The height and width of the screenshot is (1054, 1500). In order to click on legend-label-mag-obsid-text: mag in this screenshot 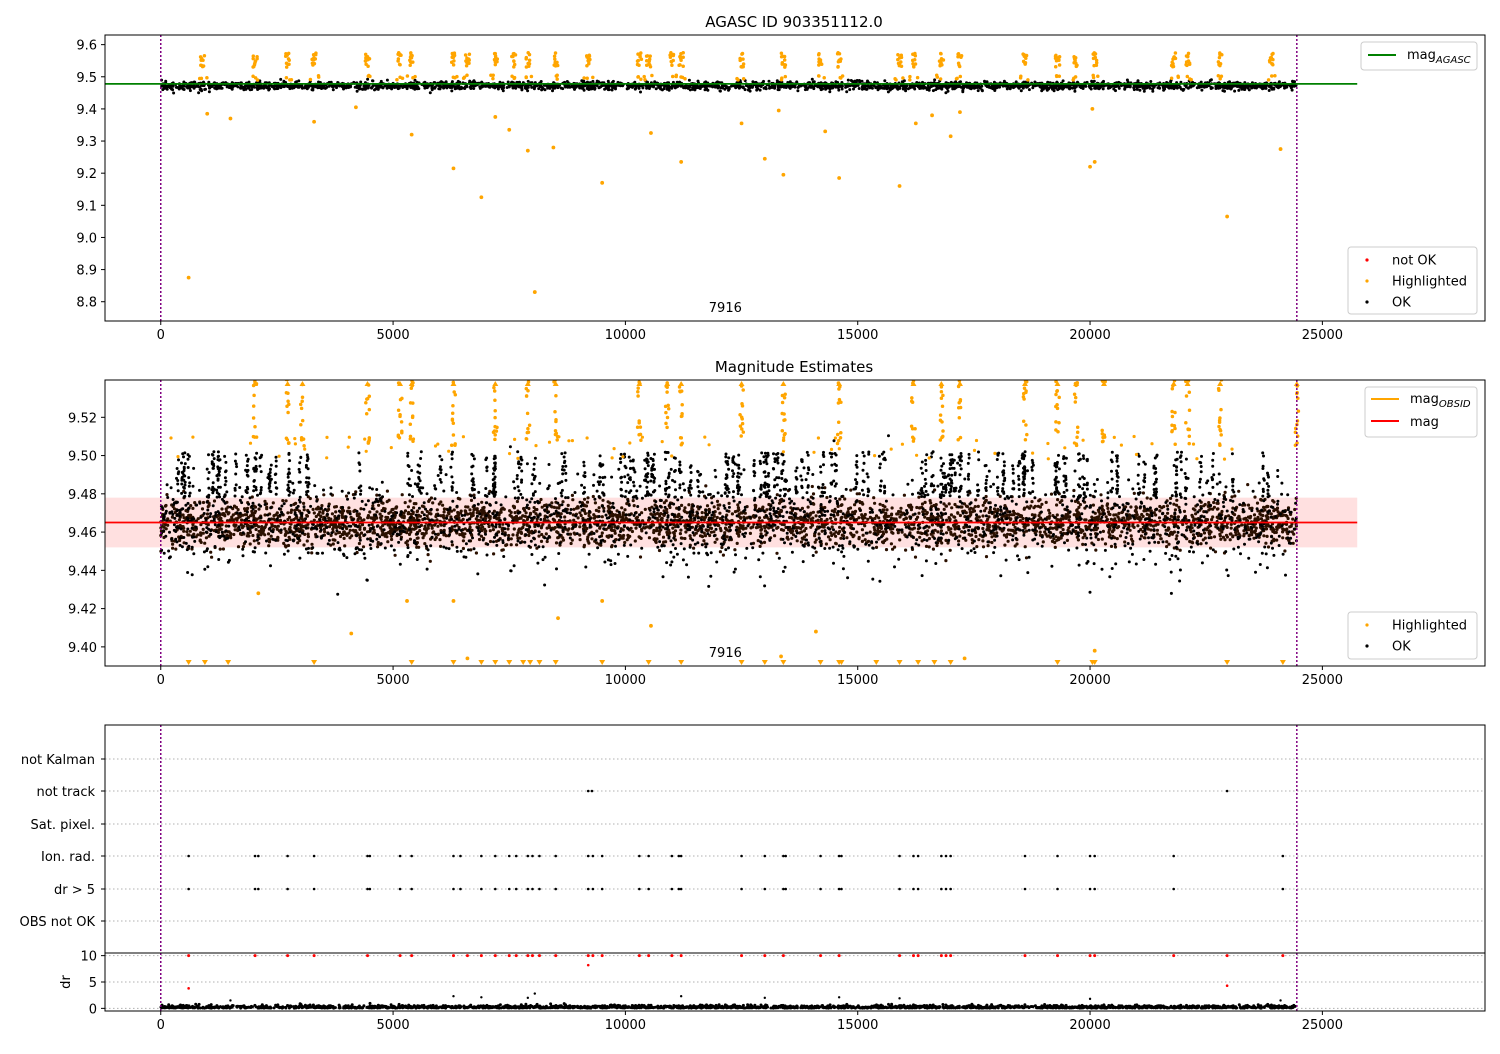, I will do `click(1424, 399)`.